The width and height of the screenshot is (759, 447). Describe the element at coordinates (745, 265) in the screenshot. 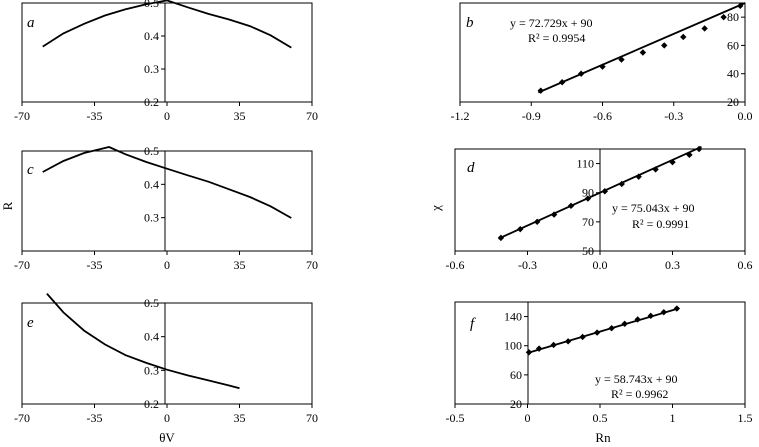

I see `x-tick-label: 0.6` at that location.